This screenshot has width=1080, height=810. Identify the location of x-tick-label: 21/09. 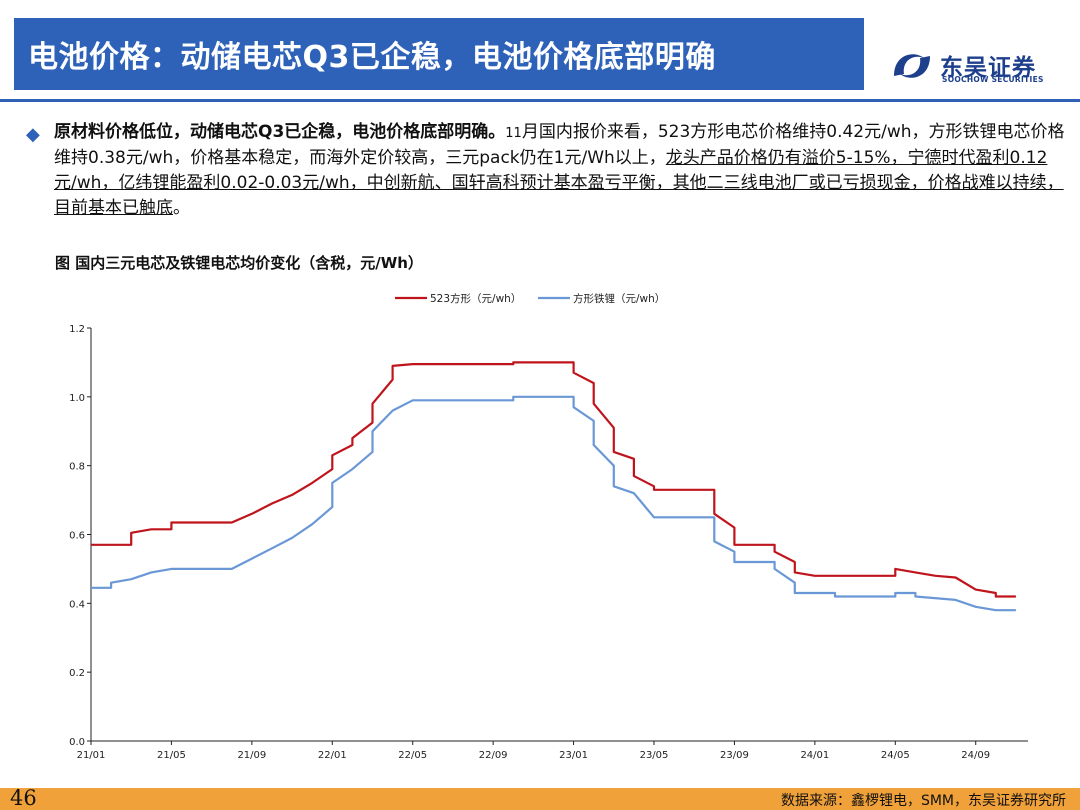
(251, 755).